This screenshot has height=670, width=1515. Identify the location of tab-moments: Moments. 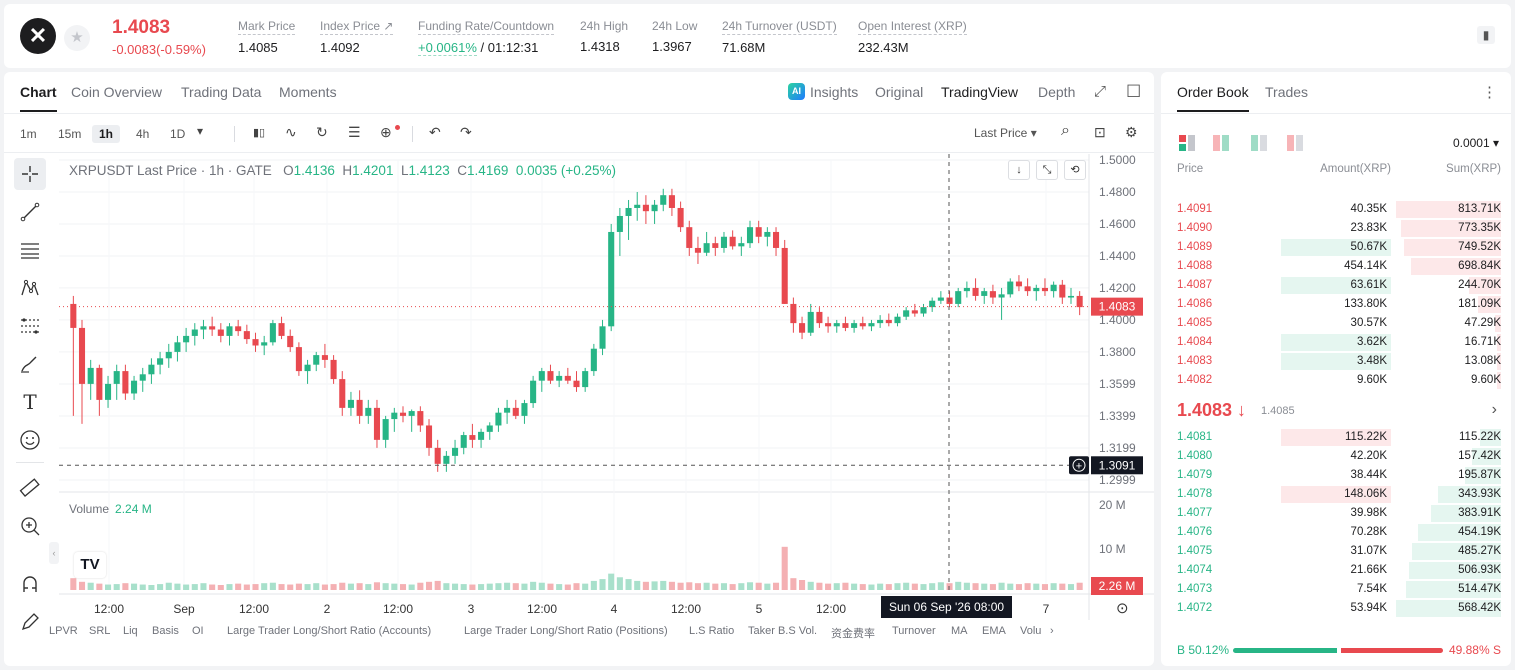
(308, 92).